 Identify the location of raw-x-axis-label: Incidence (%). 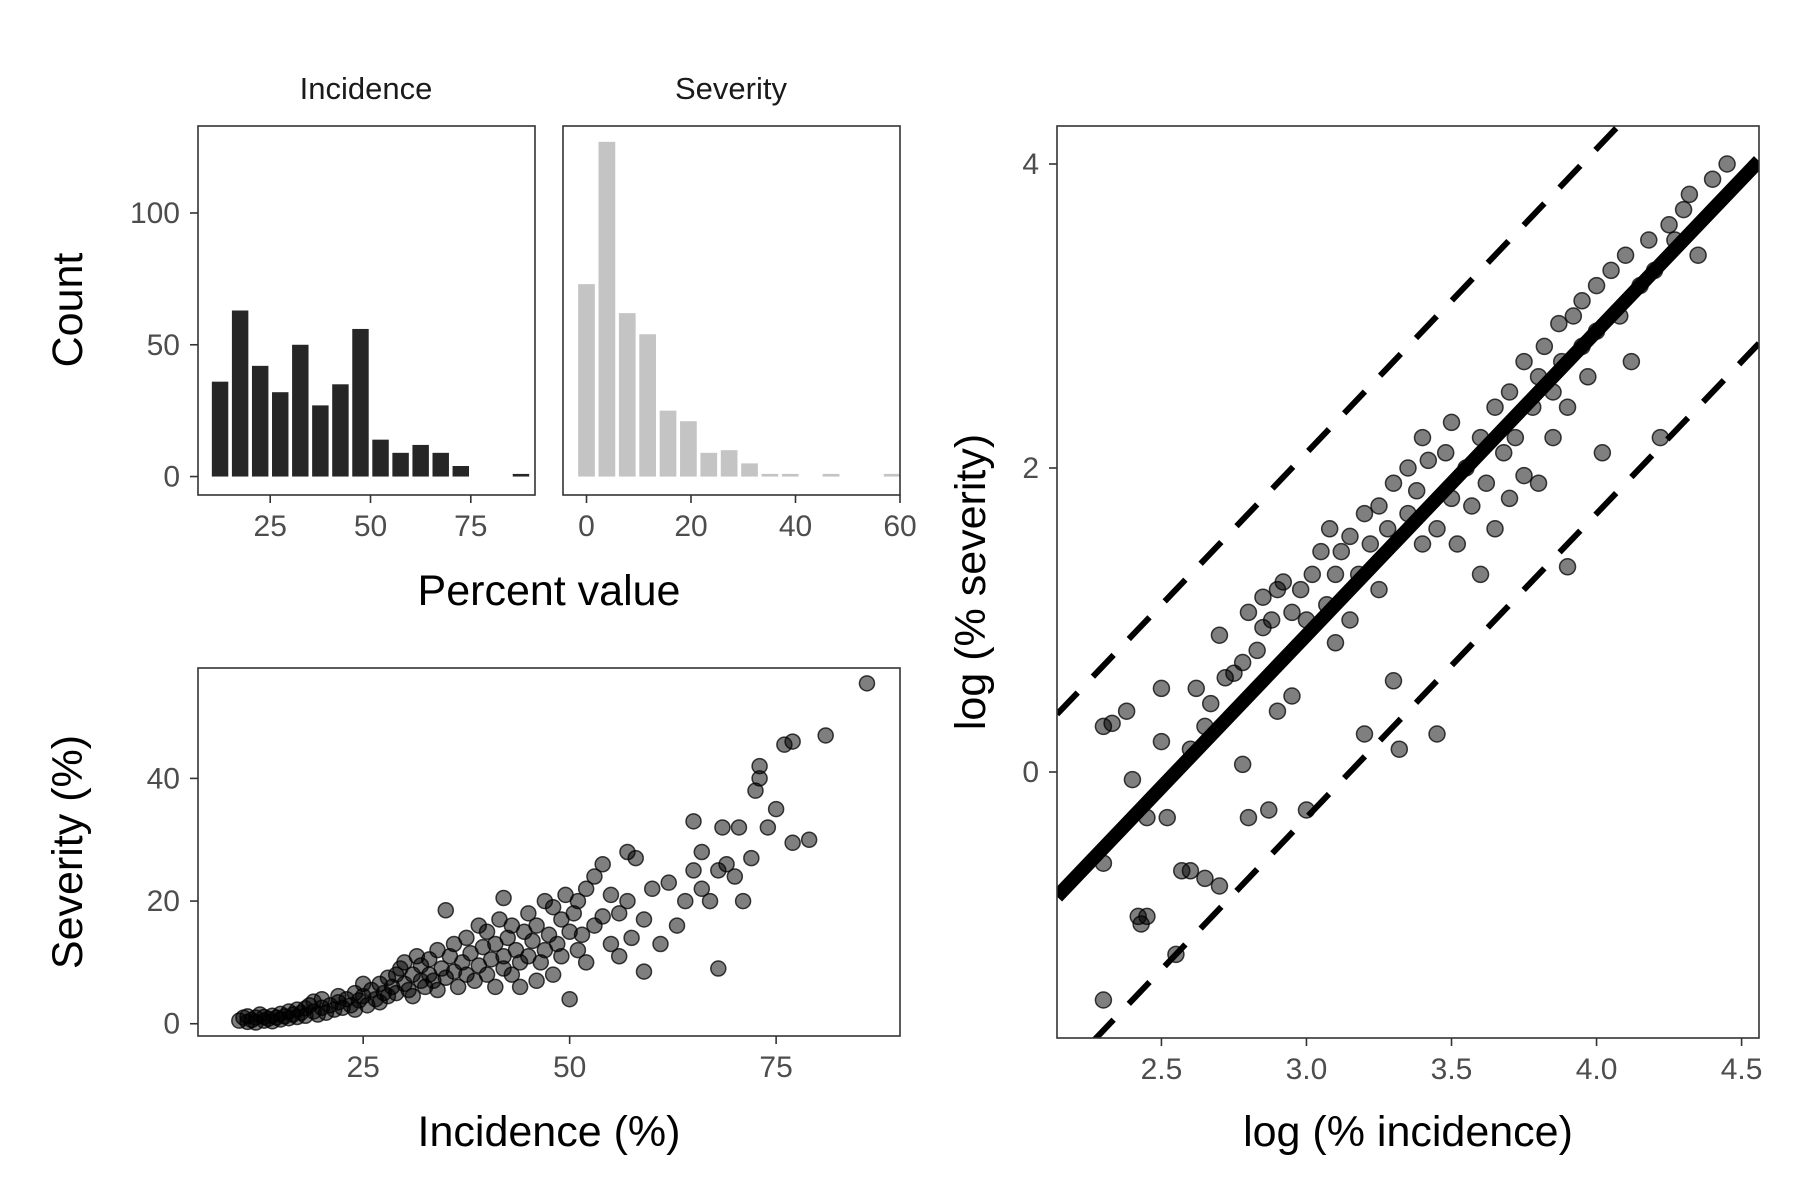
(549, 1132).